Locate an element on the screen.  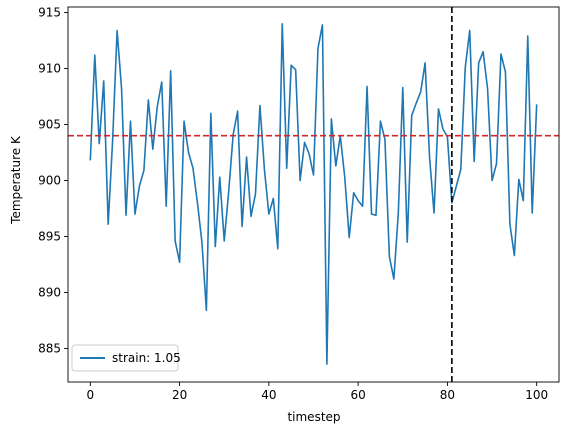
x-tick-label: 80 is located at coordinates (447, 395).